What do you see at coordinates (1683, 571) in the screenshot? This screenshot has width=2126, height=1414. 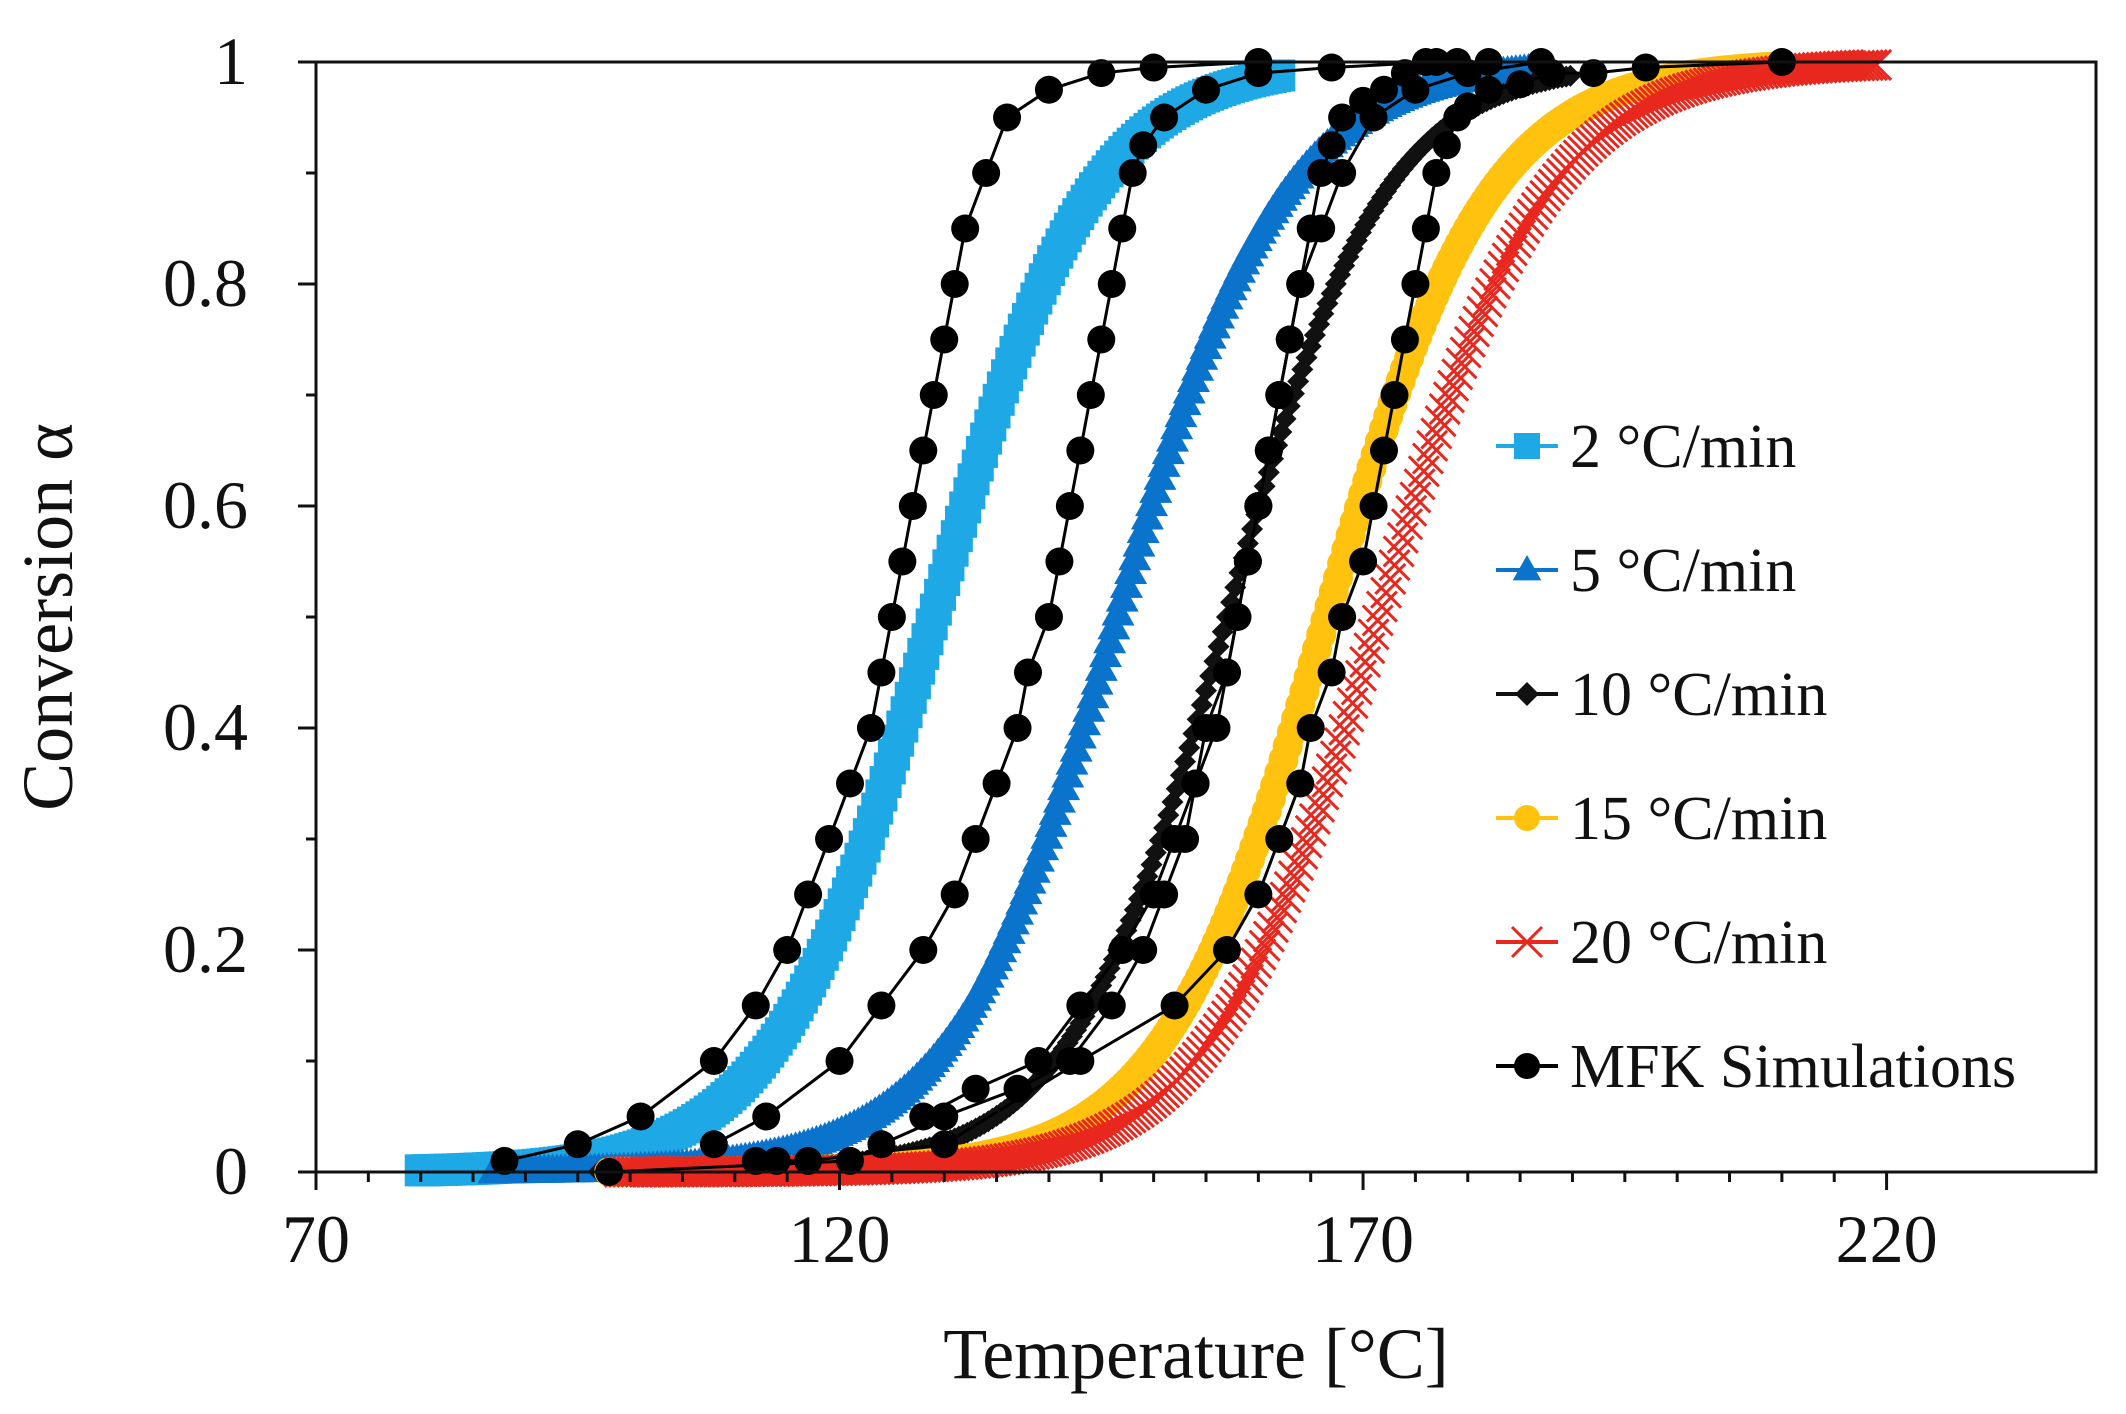 I see `legend-label: 5 °C/min` at bounding box center [1683, 571].